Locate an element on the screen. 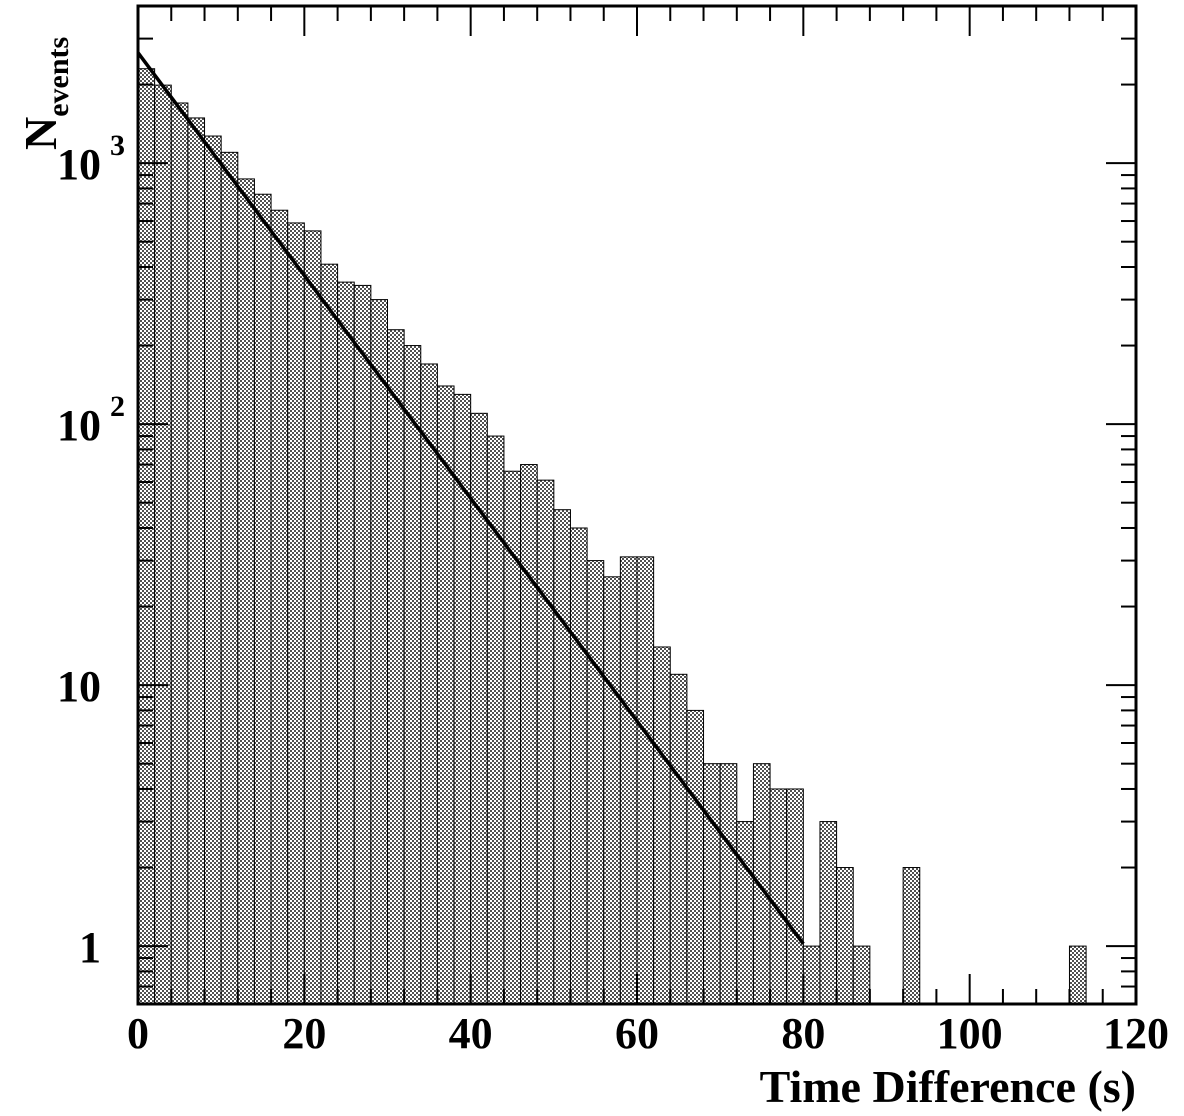 Image resolution: width=1184 pixels, height=1116 pixels. svg-text: Nevents is located at coordinates (45, 93).